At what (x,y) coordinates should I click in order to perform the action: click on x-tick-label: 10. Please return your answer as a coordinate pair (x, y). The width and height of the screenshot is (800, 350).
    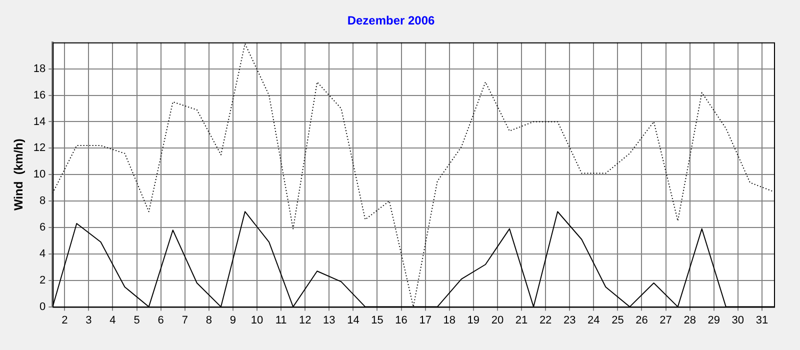
    Looking at the image, I should click on (257, 320).